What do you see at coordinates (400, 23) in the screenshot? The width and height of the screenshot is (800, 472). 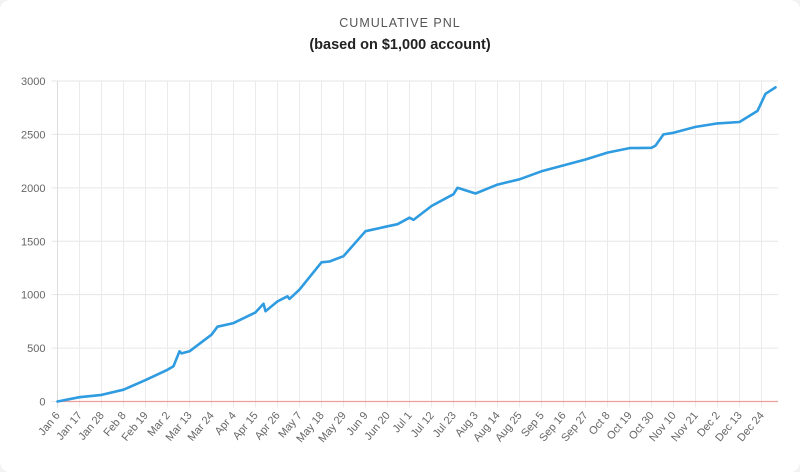 I see `chart-title: CUMULATIVE PNL` at bounding box center [400, 23].